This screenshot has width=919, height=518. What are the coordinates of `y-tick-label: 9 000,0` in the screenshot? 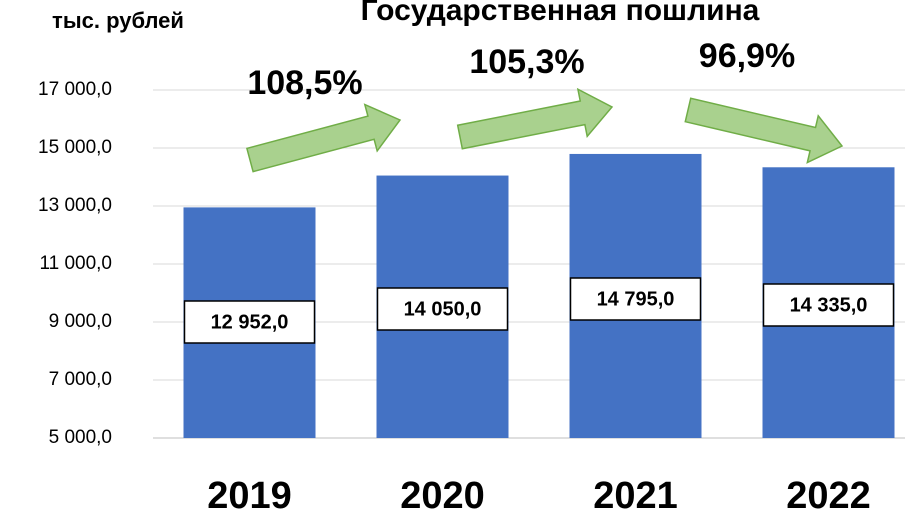 It's located at (80, 321).